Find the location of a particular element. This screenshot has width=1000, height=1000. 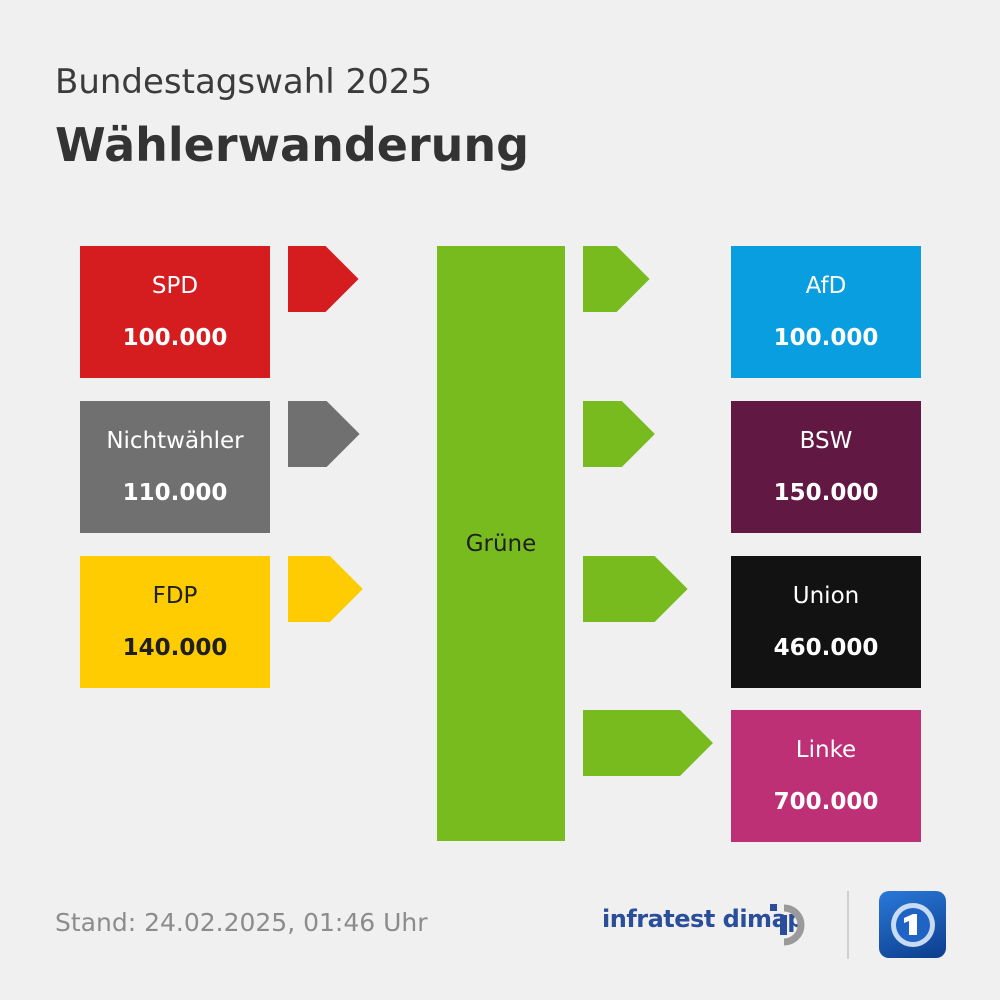

target-name: Linke is located at coordinates (826, 750).